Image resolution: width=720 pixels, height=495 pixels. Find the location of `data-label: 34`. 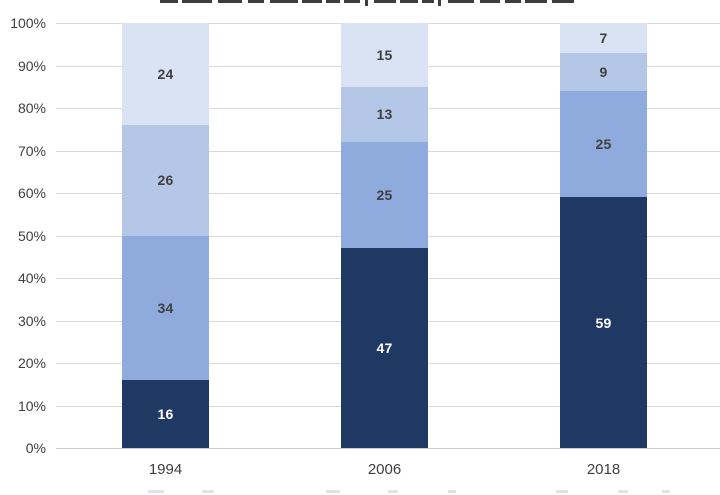

data-label: 34 is located at coordinates (165, 307).